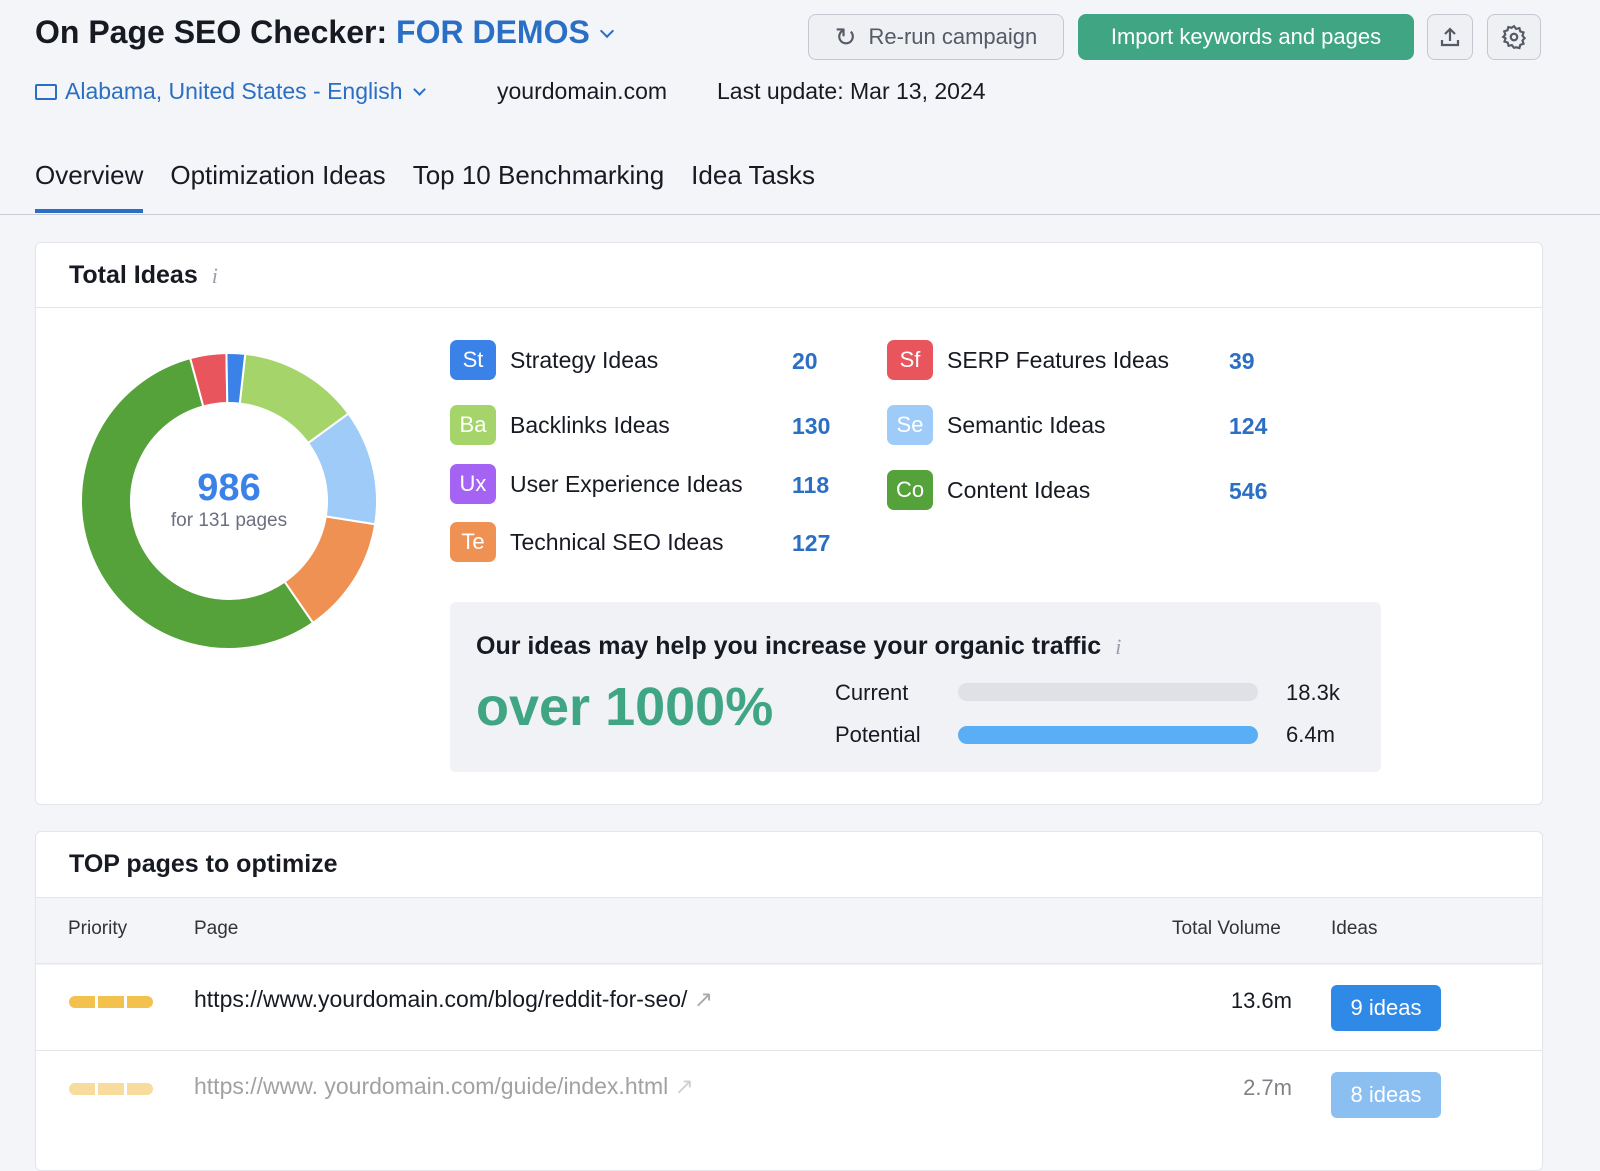  Describe the element at coordinates (1386, 1095) in the screenshot. I see `ideas-button: 8 ideas` at that location.